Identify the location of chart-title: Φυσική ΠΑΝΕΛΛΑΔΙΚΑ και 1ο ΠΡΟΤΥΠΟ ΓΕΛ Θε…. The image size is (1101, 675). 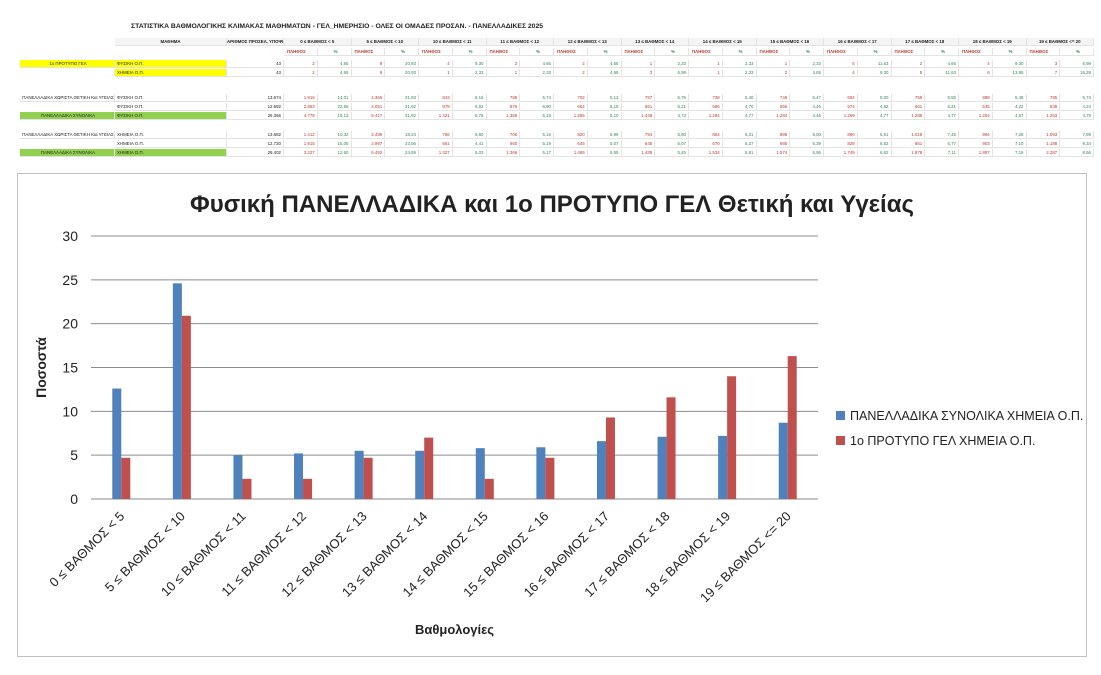
(552, 204).